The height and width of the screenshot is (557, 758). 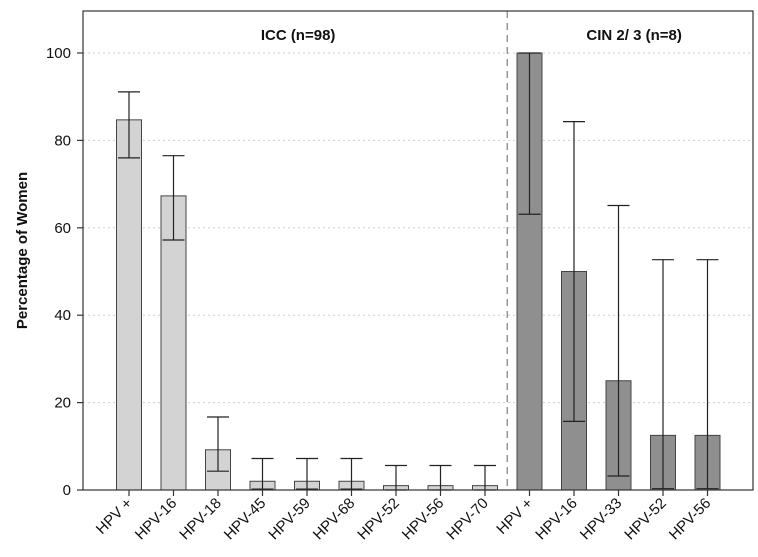 What do you see at coordinates (245, 519) in the screenshot?
I see `x-tick-label: HPV-45` at bounding box center [245, 519].